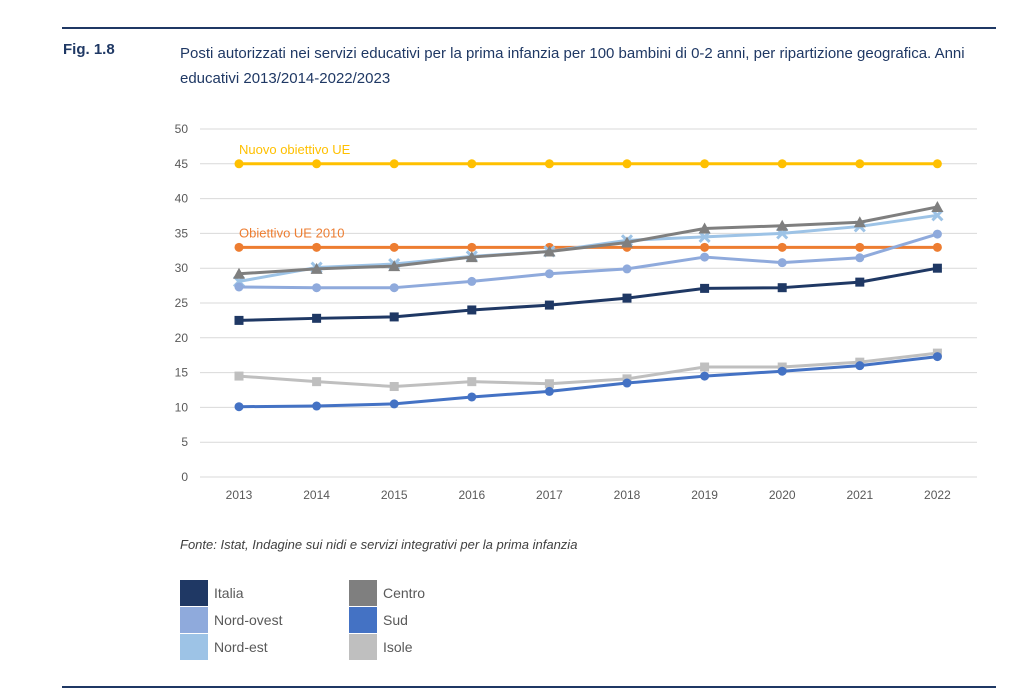 Image resolution: width=1027 pixels, height=696 pixels. Describe the element at coordinates (292, 232) in the screenshot. I see `reference-label: Obiettivo UE 2010` at that location.